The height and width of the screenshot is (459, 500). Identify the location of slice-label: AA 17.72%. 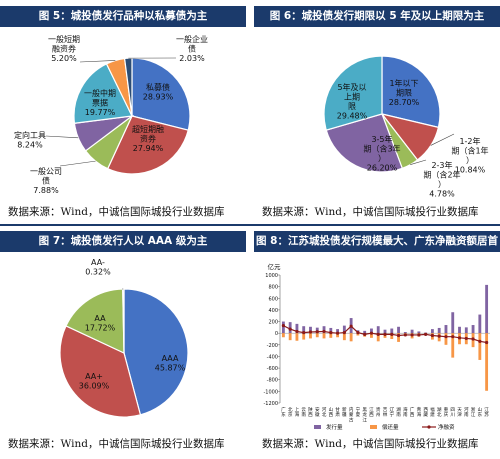
(100, 323).